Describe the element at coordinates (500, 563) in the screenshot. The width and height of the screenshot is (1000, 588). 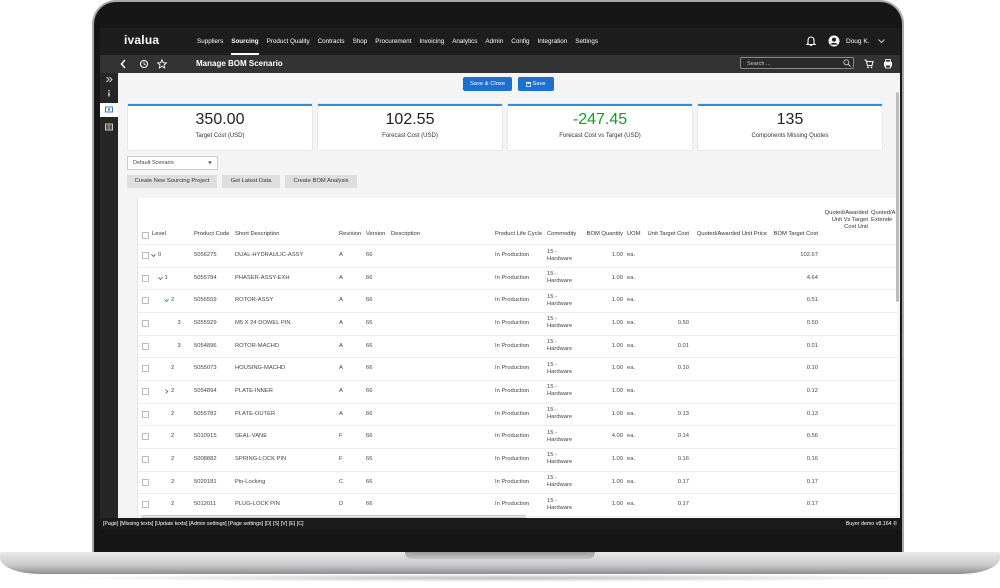
I see `laptop-base` at that location.